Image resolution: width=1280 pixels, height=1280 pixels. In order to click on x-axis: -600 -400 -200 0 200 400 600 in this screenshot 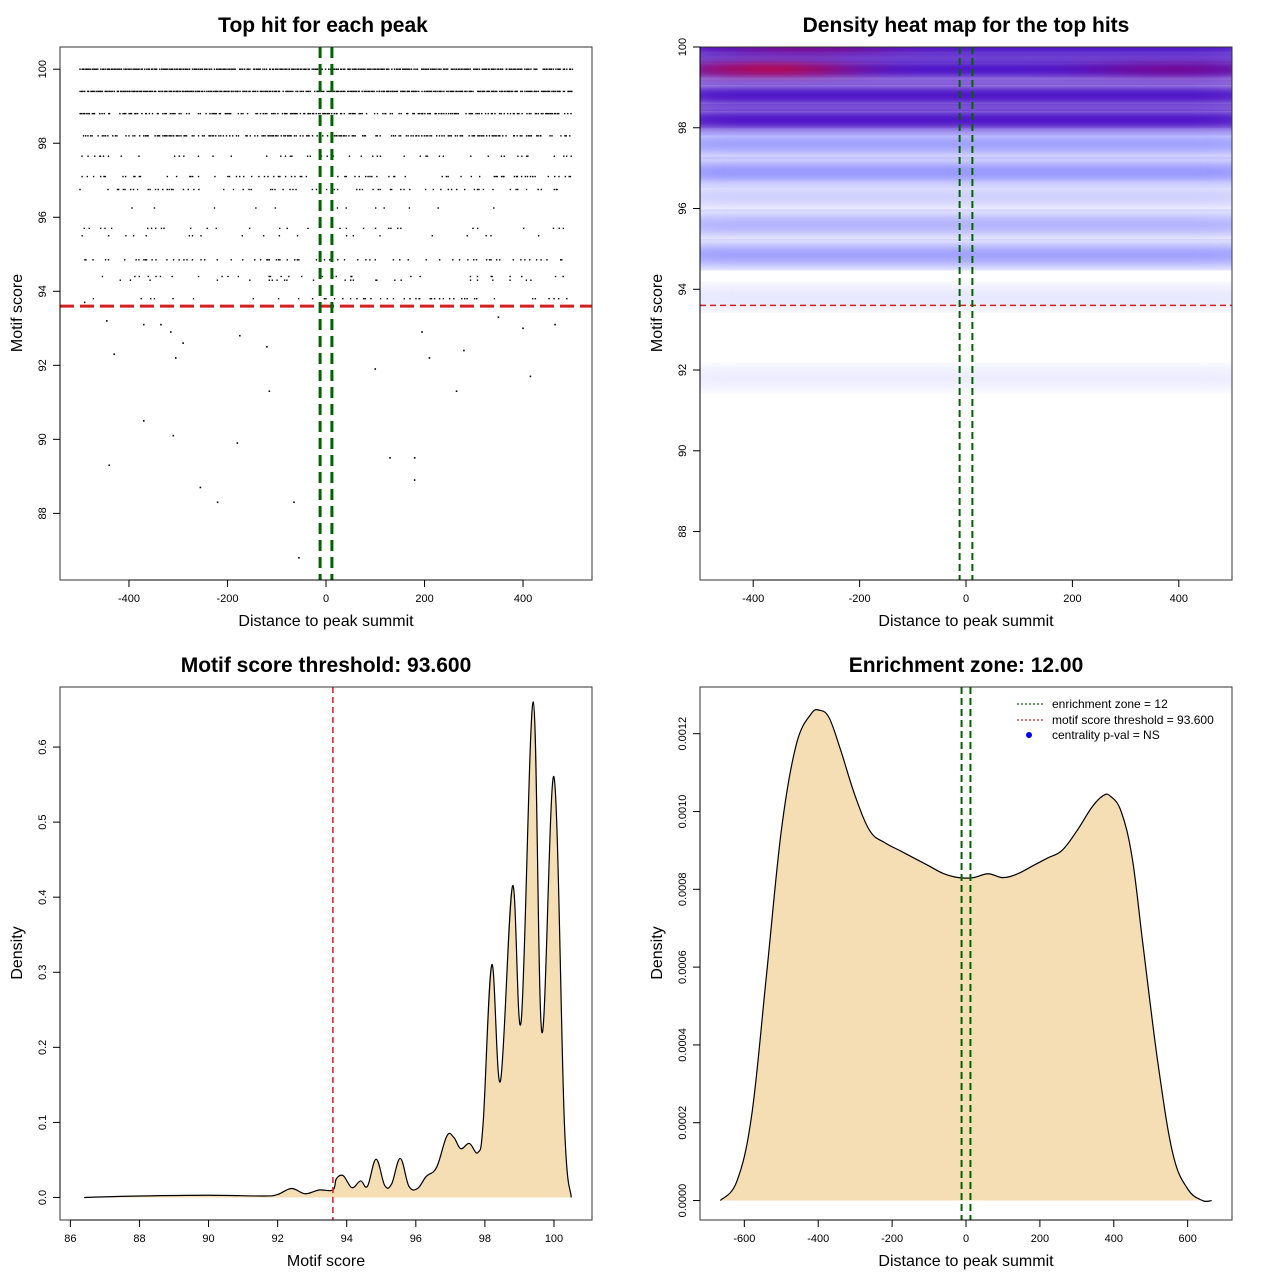, I will do `click(965, 1232)`.